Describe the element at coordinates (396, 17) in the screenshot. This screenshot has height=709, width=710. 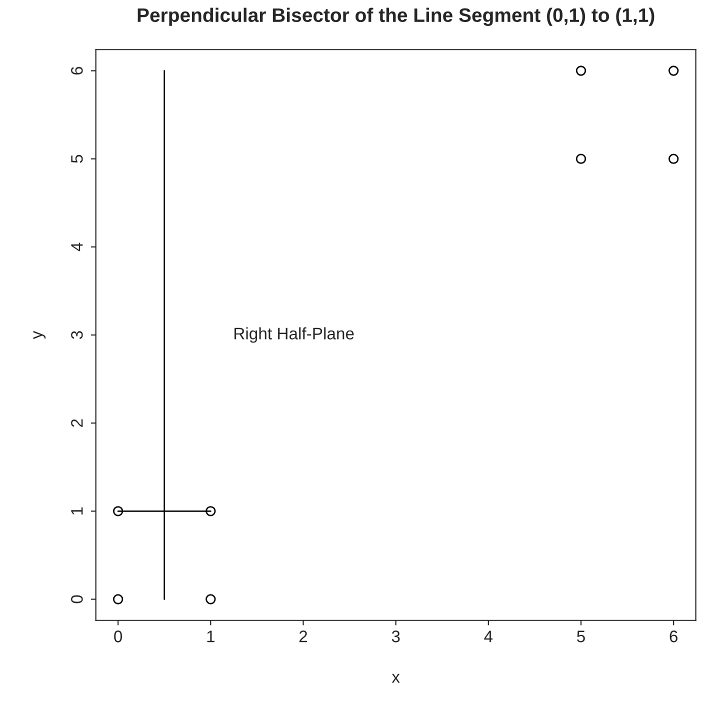
I see `chart-title: Perpendicular Bisector of the Line Segment (0,1) to (1,1)` at that location.